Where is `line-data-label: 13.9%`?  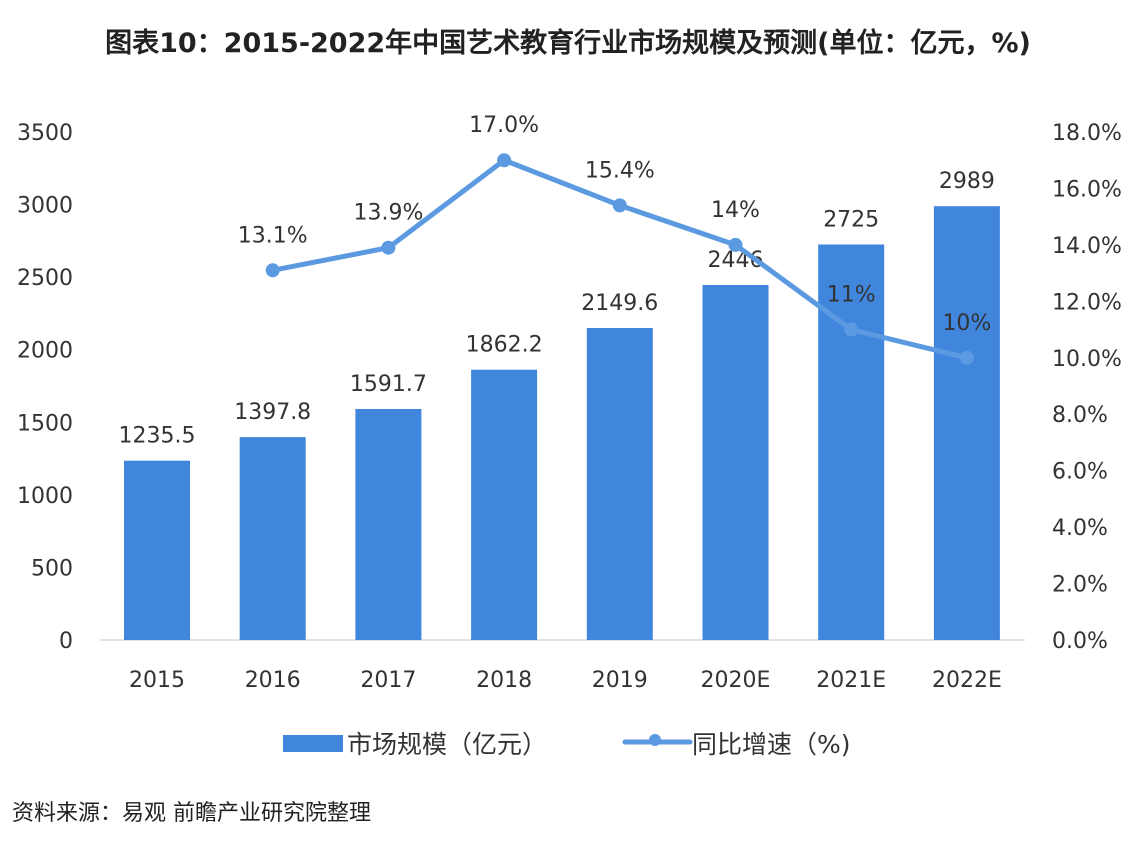 line-data-label: 13.9% is located at coordinates (388, 213).